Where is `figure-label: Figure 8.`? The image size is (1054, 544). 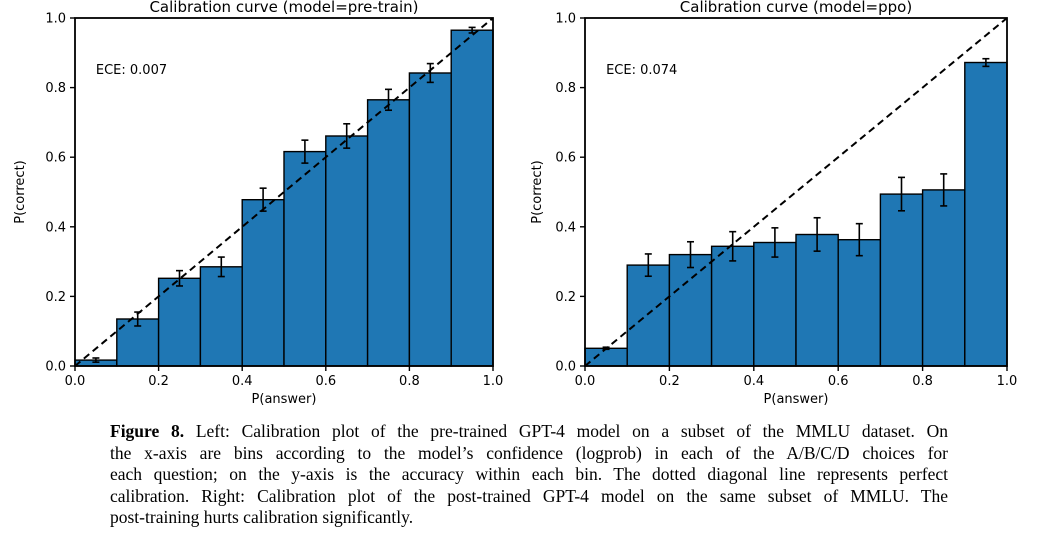
figure-label: Figure 8. is located at coordinates (147, 431).